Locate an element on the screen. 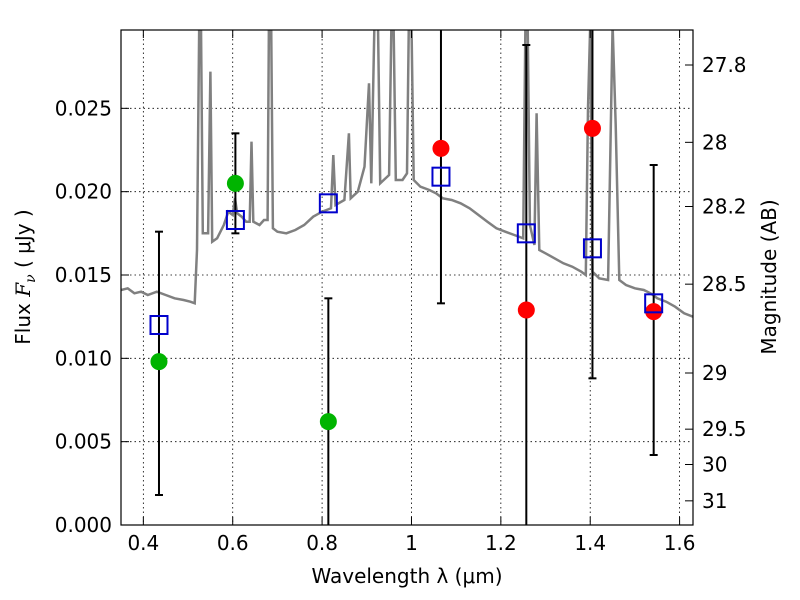  y2-tick-label: 28 is located at coordinates (714, 142).